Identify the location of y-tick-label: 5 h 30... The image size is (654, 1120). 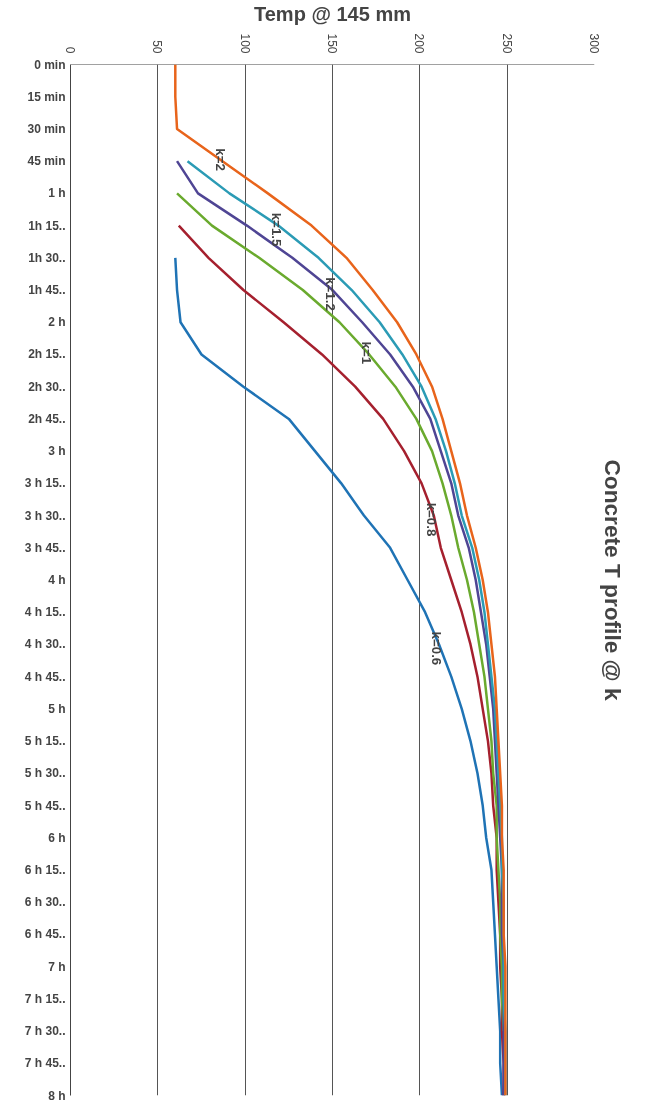
(45, 773).